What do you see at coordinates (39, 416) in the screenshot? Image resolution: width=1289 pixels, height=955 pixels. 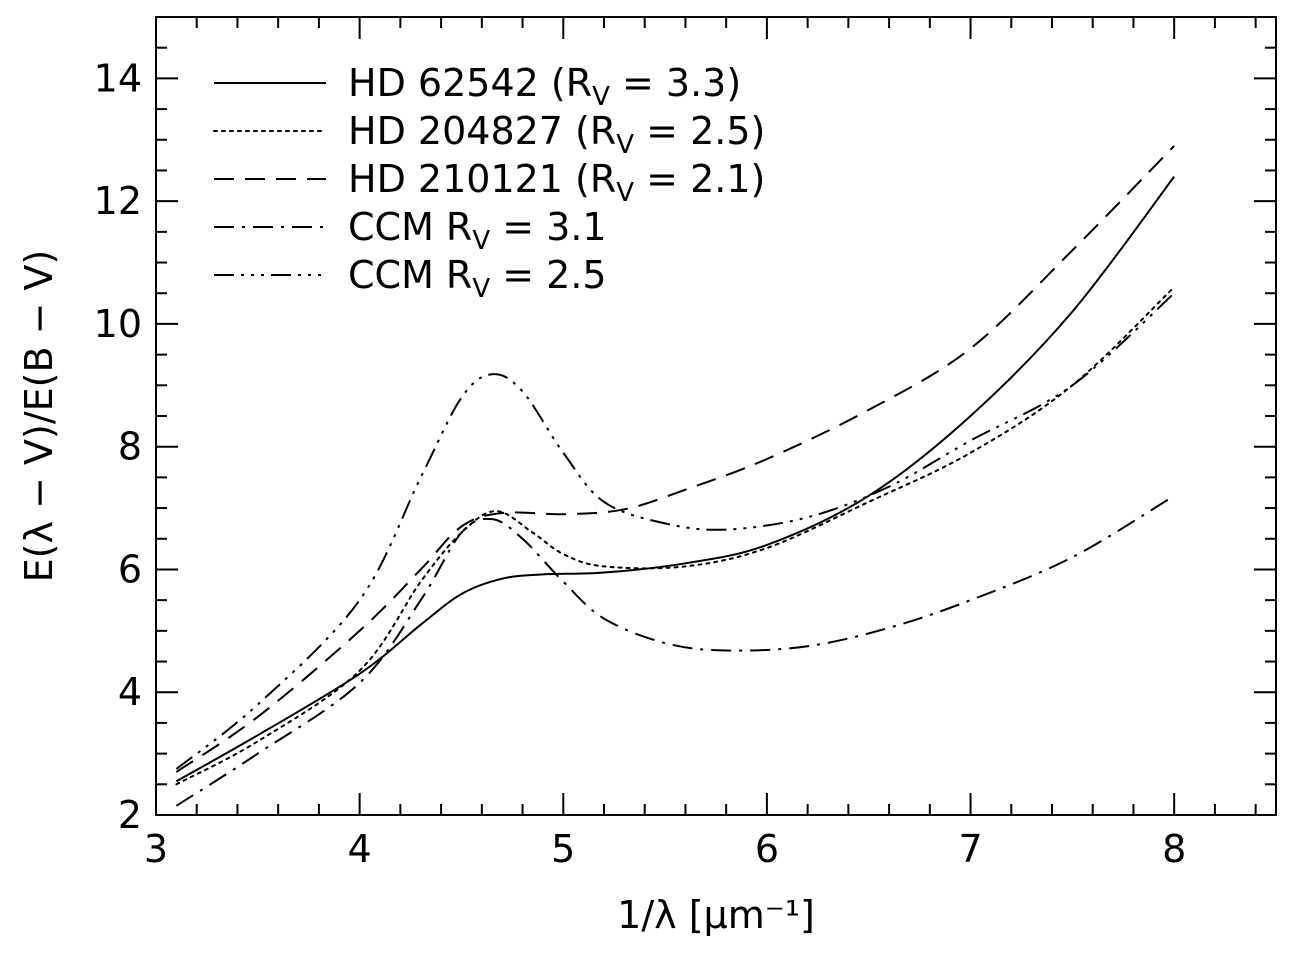 I see `y-axis-label: E(λ − V)/E(B − V)` at bounding box center [39, 416].